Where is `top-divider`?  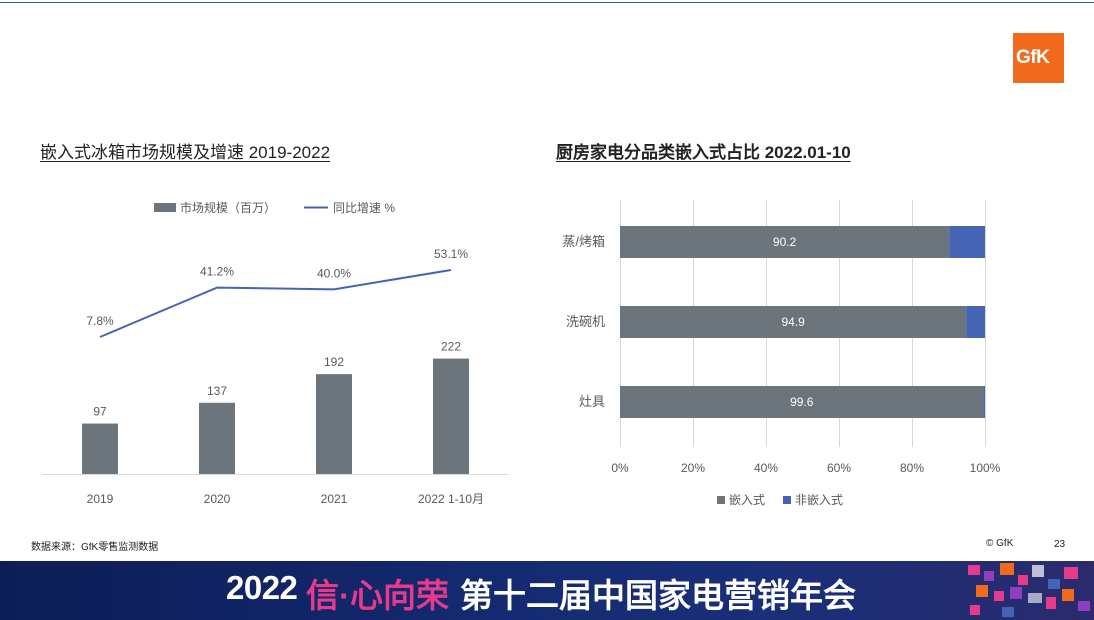
top-divider is located at coordinates (547, 2).